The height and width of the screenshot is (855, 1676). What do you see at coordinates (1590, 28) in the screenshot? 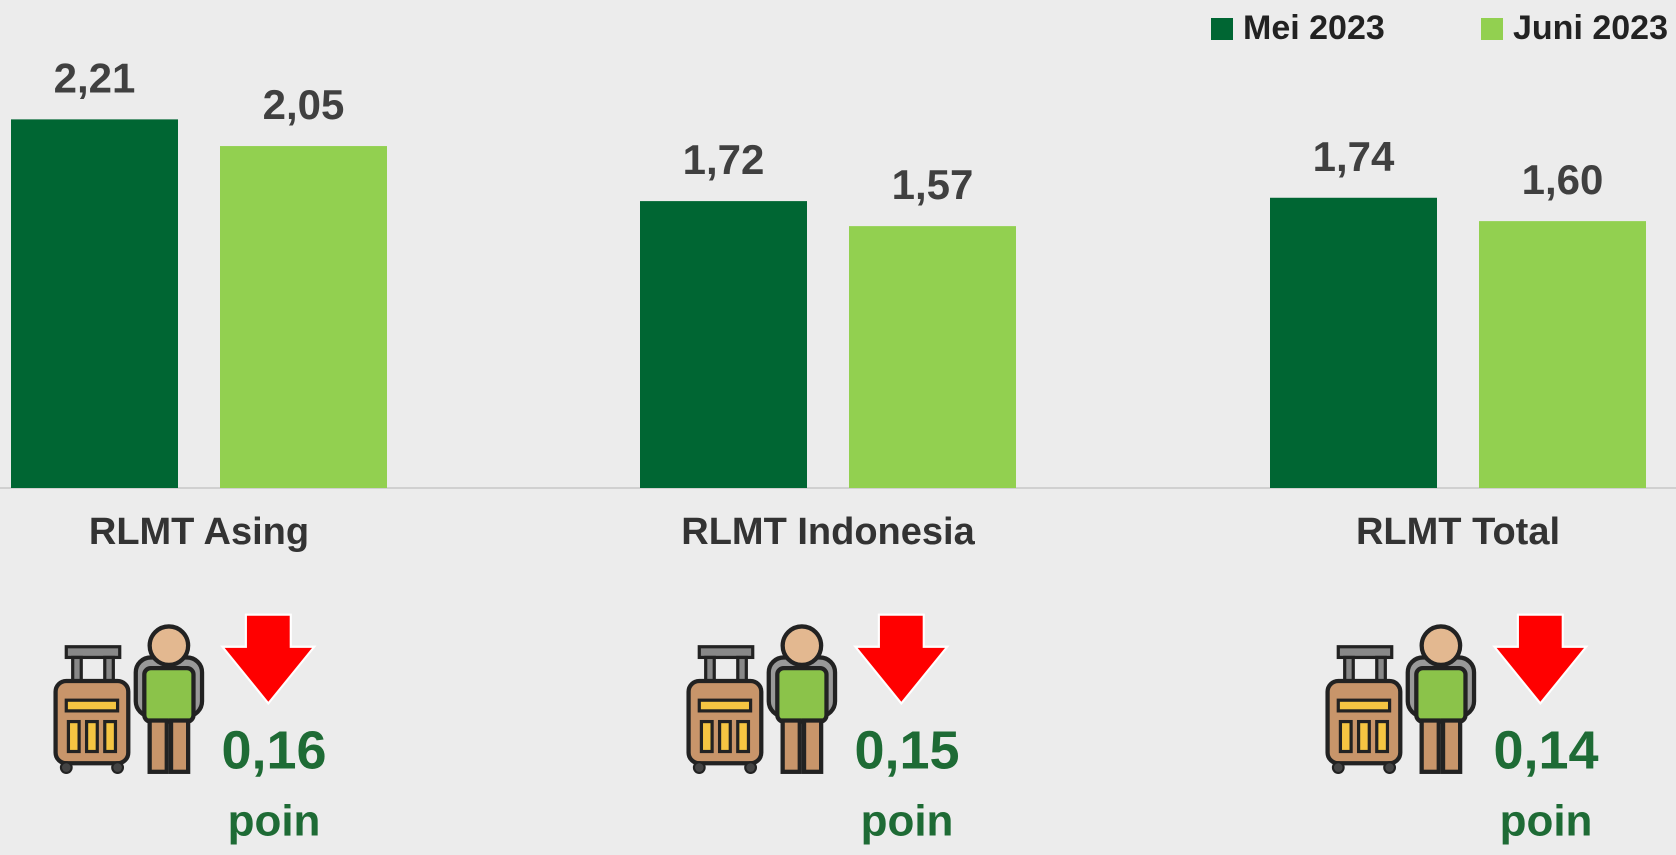
I see `legend-label: Juni 2023` at bounding box center [1590, 28].